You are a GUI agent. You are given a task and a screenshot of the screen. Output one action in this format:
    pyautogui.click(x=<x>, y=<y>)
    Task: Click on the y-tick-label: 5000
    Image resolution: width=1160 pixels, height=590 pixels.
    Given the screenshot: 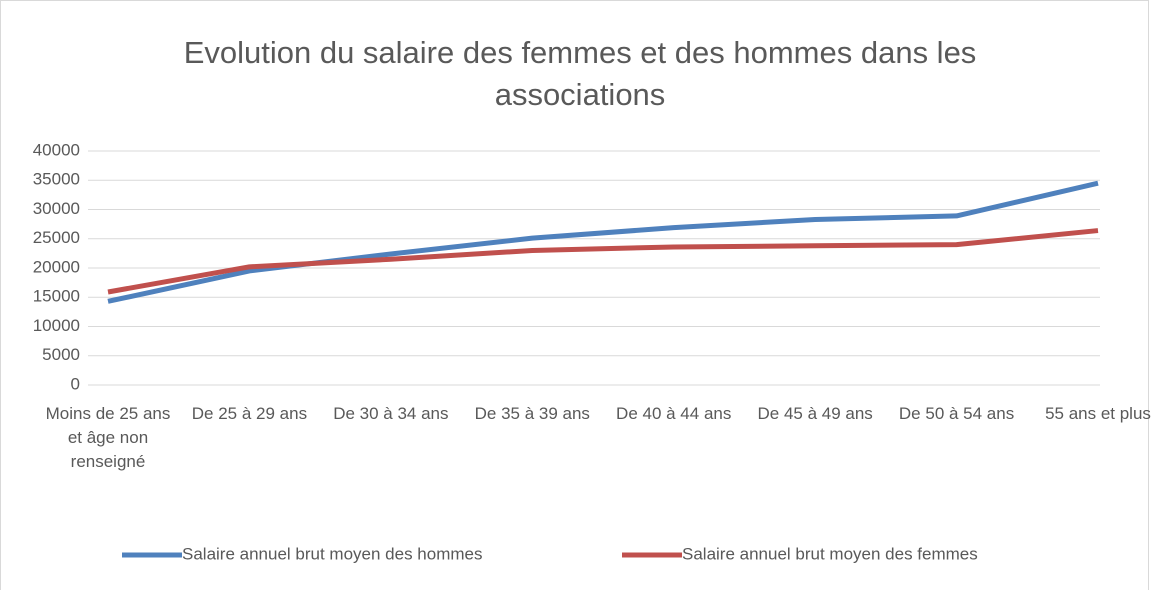 What is the action you would take?
    pyautogui.click(x=61, y=354)
    